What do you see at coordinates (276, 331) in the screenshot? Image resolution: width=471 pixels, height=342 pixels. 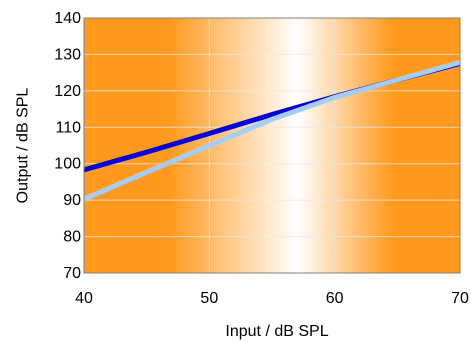 I see `x-axis-label: Input / dB SPL` at bounding box center [276, 331].